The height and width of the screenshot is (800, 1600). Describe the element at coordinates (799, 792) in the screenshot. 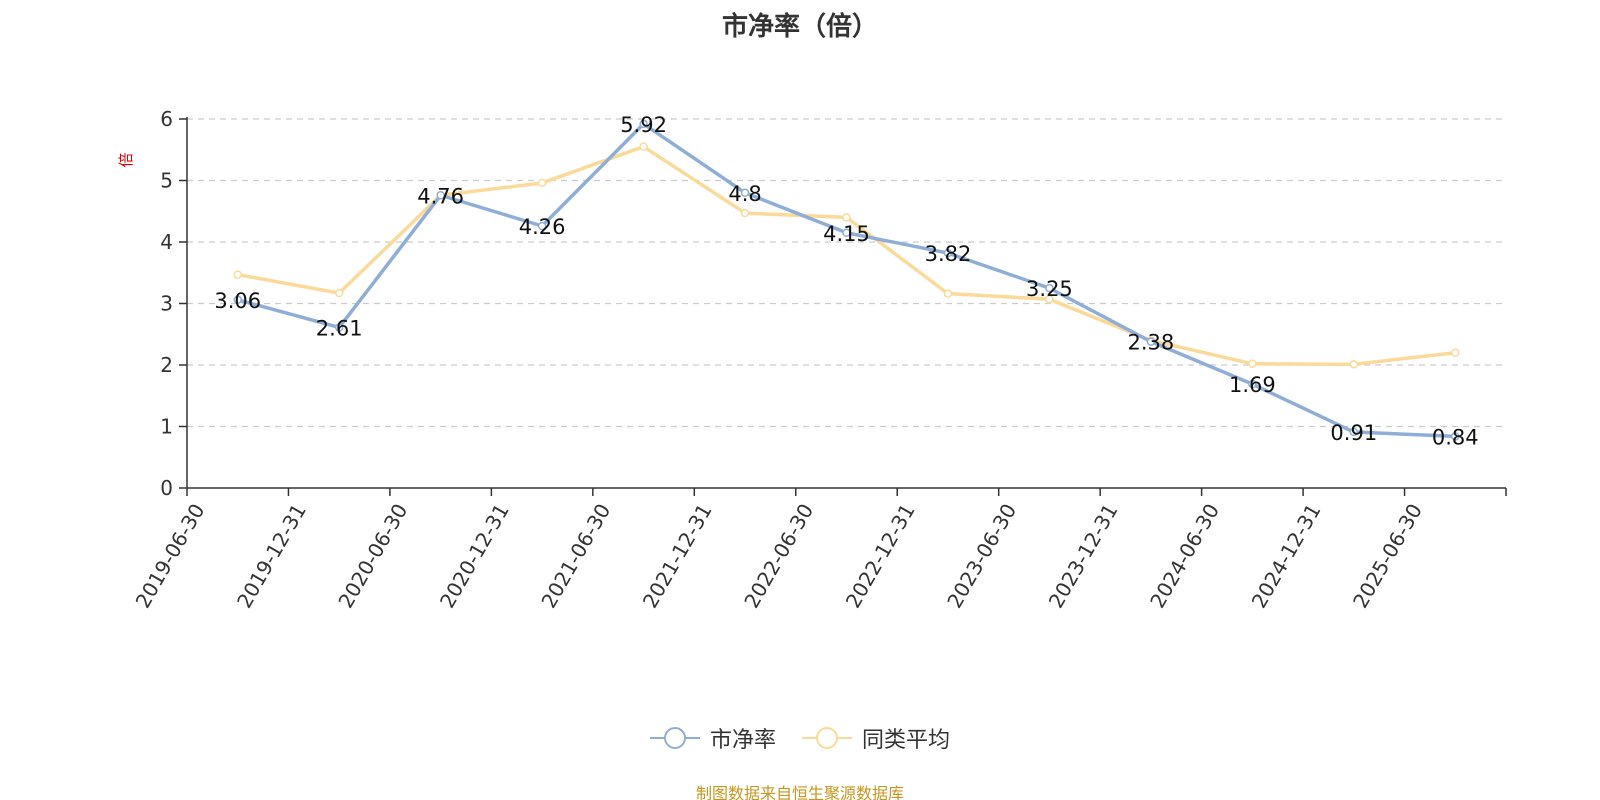

I see `data-source-note: 制图数据来自恒生聚源数据库` at that location.